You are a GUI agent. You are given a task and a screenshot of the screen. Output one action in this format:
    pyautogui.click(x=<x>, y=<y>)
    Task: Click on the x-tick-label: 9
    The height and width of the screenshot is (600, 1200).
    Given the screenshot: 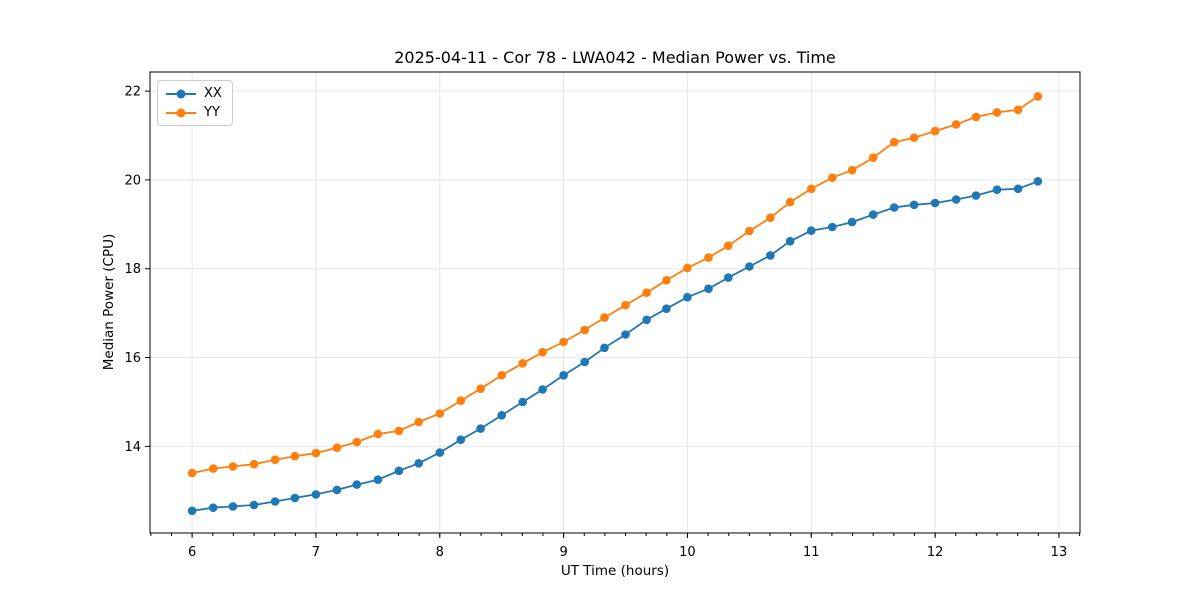 What is the action you would take?
    pyautogui.click(x=563, y=552)
    